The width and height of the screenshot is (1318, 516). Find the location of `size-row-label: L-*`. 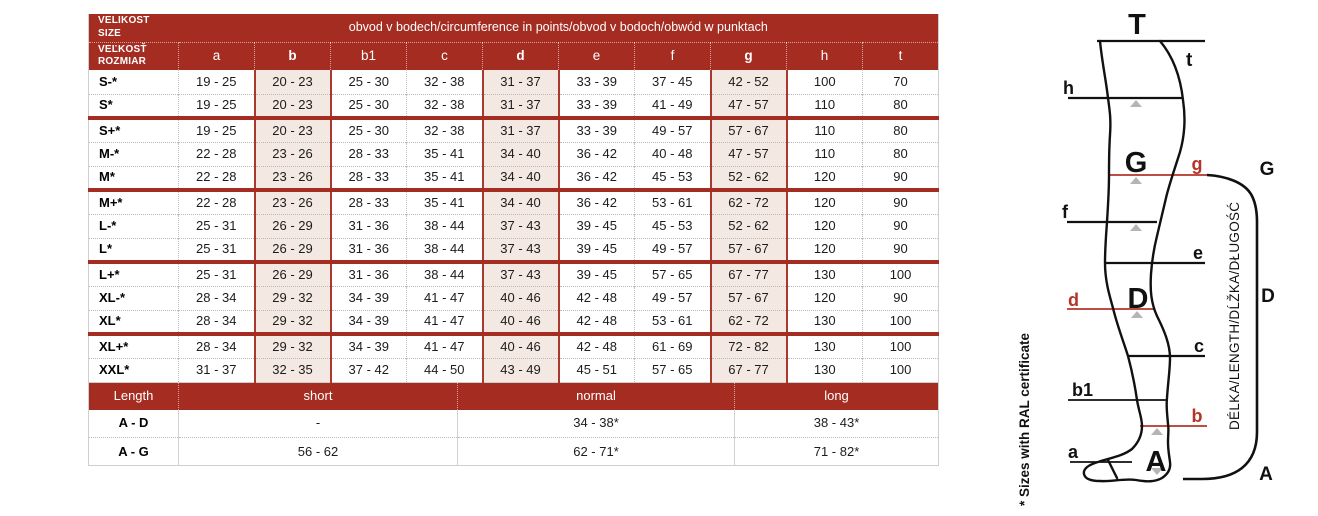

size-row-label: L-* is located at coordinates (133, 225).